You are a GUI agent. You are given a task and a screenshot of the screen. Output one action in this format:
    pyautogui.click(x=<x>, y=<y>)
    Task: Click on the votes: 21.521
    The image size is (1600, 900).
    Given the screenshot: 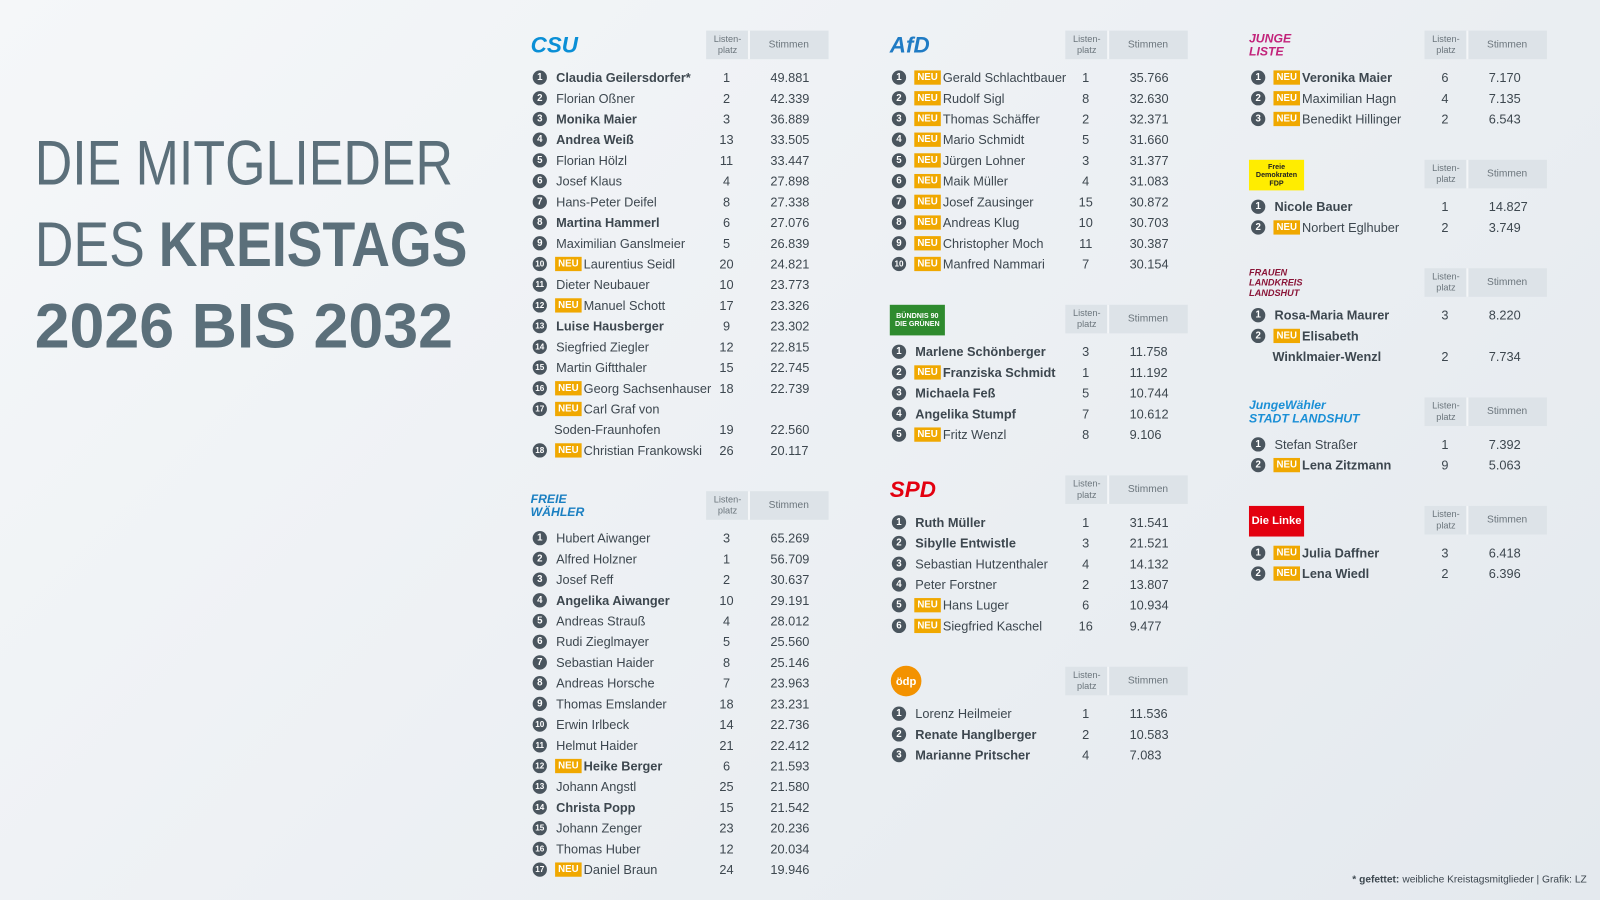 What is the action you would take?
    pyautogui.click(x=1149, y=543)
    